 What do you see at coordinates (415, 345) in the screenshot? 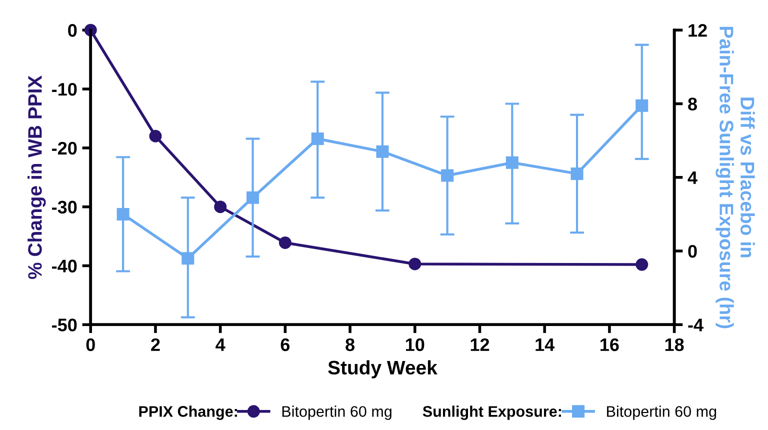
I see `x-tick-label: 10` at bounding box center [415, 345].